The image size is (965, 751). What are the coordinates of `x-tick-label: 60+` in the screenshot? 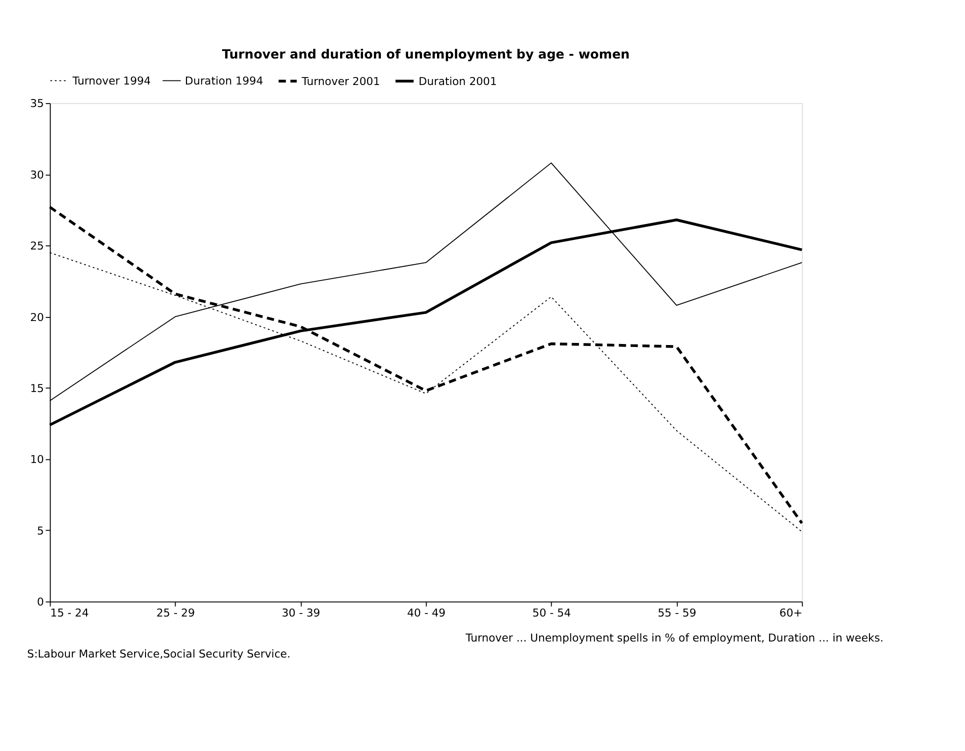 It's located at (790, 613).